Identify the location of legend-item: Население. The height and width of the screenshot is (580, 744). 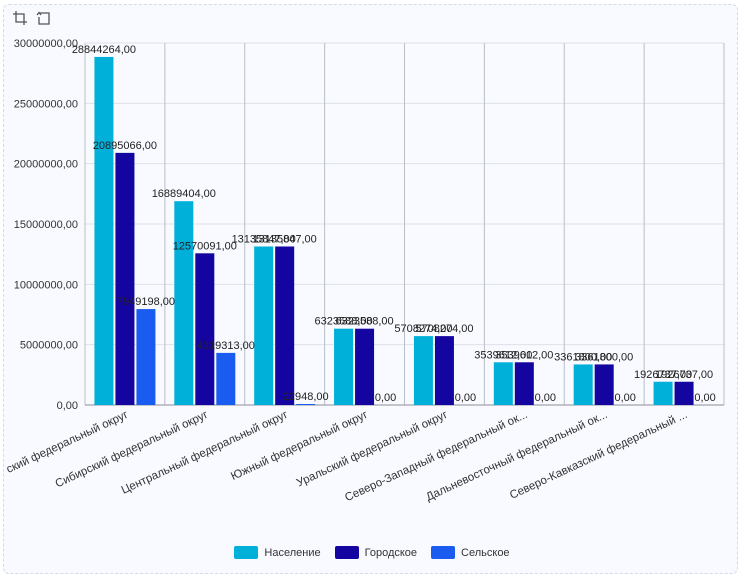
(277, 552).